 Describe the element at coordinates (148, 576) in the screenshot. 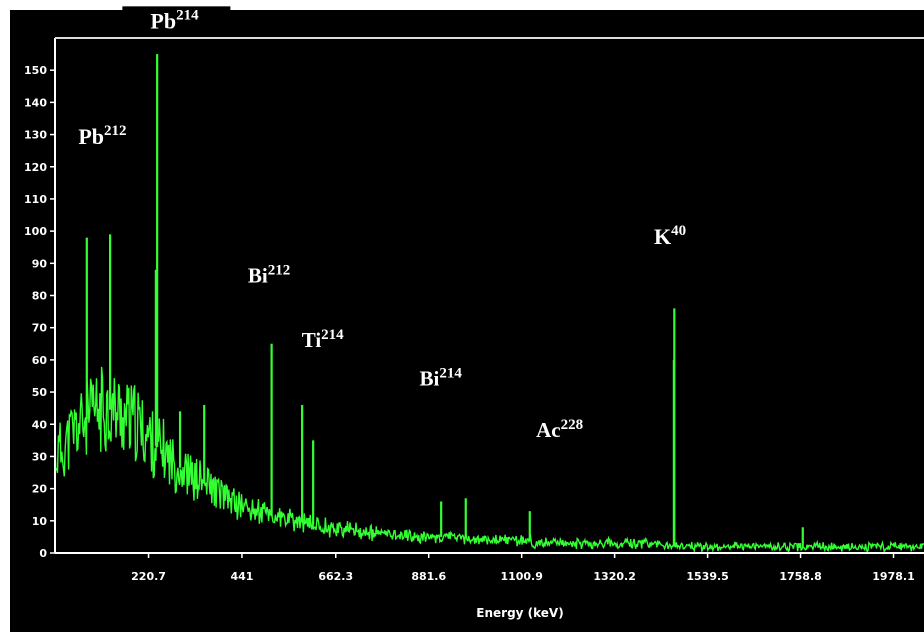

I see `x-tick-label: 220.7` at that location.